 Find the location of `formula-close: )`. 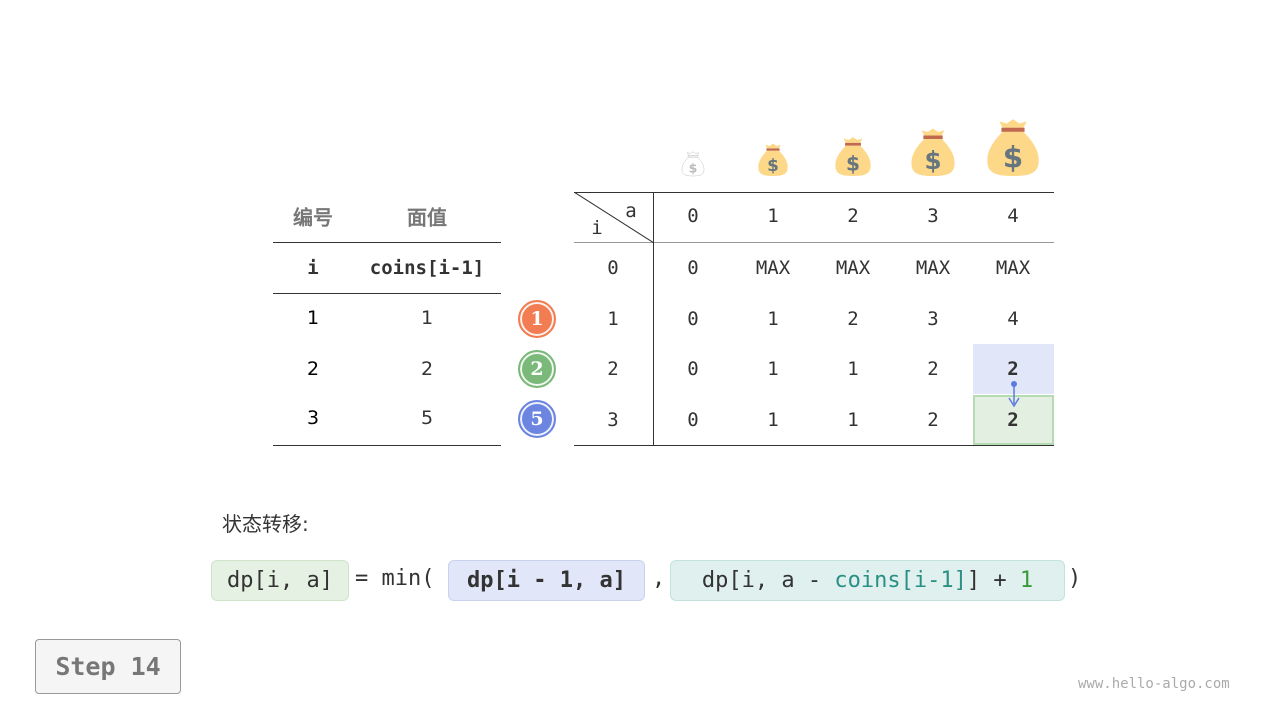

formula-close: ) is located at coordinates (1075, 578).